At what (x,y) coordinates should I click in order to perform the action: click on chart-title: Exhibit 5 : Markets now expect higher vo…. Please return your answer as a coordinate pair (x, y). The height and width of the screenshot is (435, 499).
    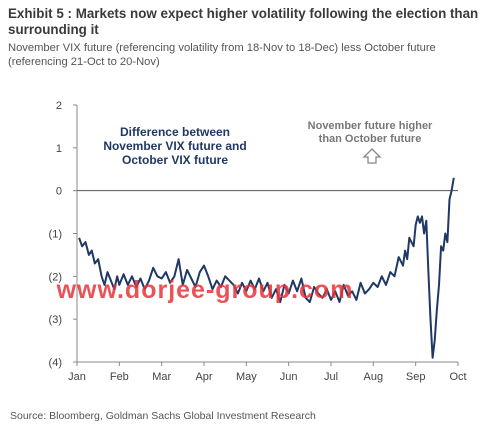
    Looking at the image, I should click on (243, 21).